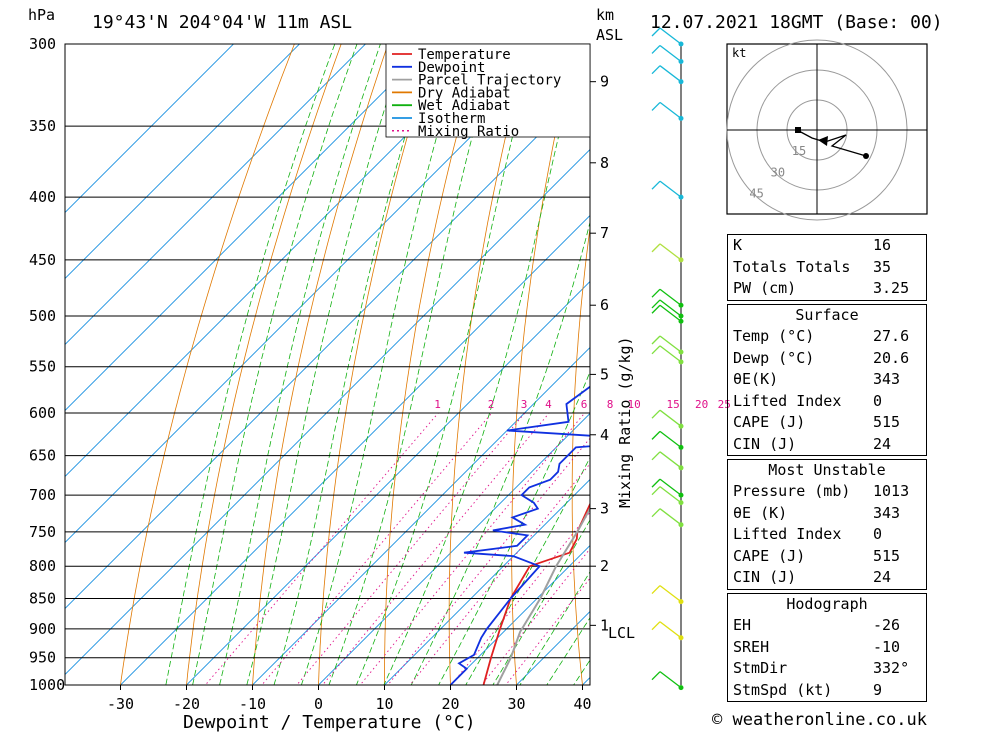  What do you see at coordinates (827, 315) in the screenshot?
I see `surface-title: Surface` at bounding box center [827, 315].